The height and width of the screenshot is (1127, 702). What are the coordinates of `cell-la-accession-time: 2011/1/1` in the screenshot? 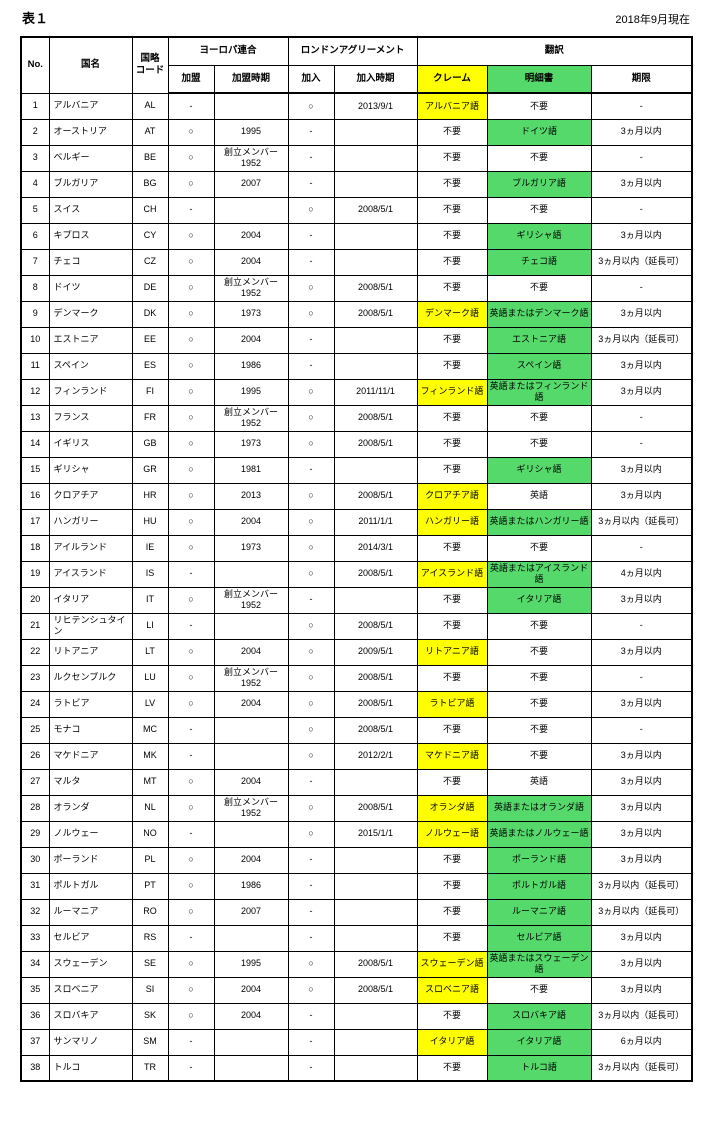 It's located at (375, 522).